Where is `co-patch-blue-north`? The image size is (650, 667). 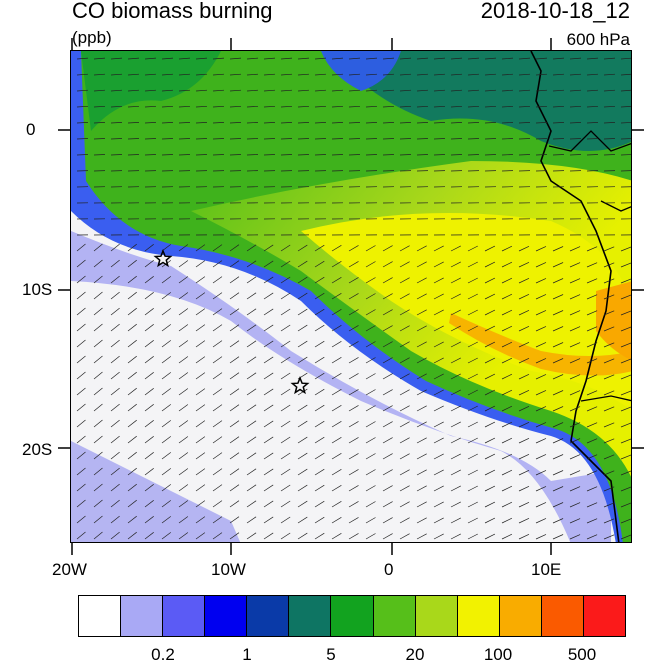
co-patch-blue-north is located at coordinates (361, 71).